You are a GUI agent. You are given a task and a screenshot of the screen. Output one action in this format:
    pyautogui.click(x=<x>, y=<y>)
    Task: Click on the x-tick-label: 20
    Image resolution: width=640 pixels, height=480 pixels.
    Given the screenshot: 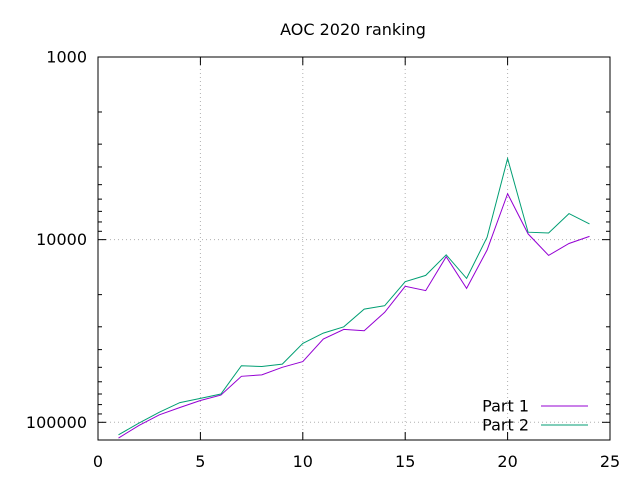 What is the action you would take?
    pyautogui.click(x=507, y=461)
    